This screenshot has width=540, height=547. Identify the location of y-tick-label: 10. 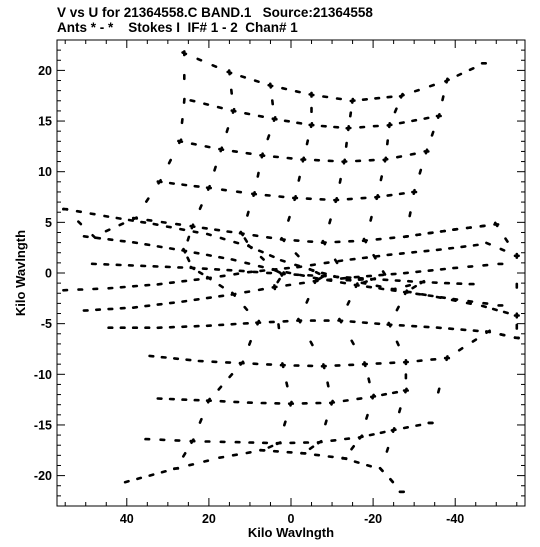
(45, 172).